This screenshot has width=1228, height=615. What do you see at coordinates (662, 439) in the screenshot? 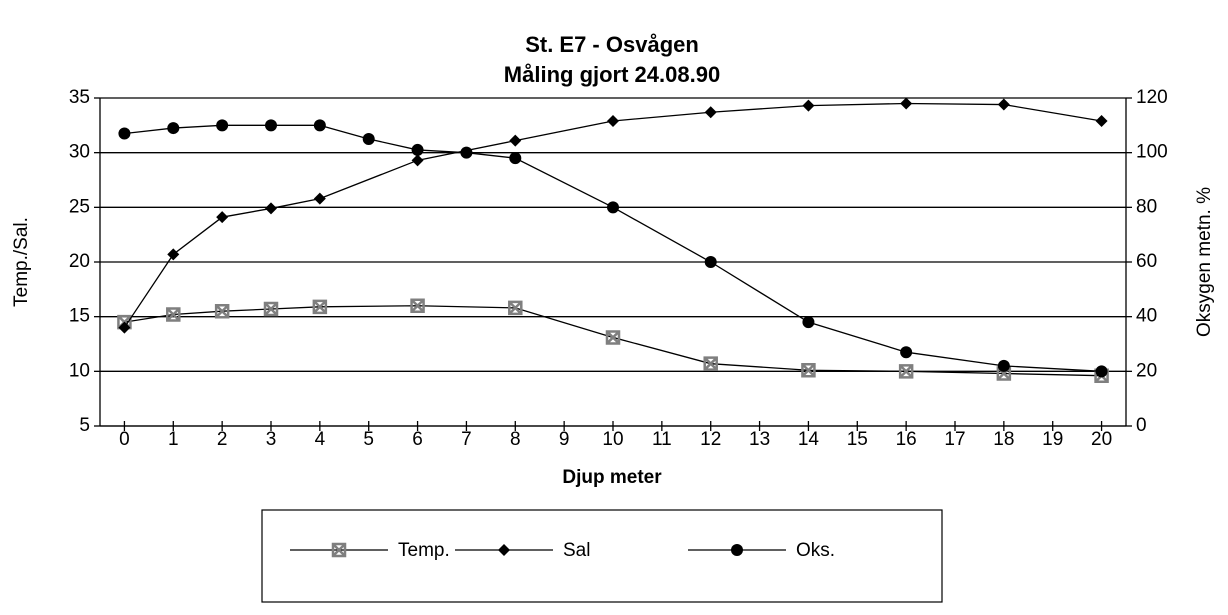
I see `x-tick-label: 11` at bounding box center [662, 439].